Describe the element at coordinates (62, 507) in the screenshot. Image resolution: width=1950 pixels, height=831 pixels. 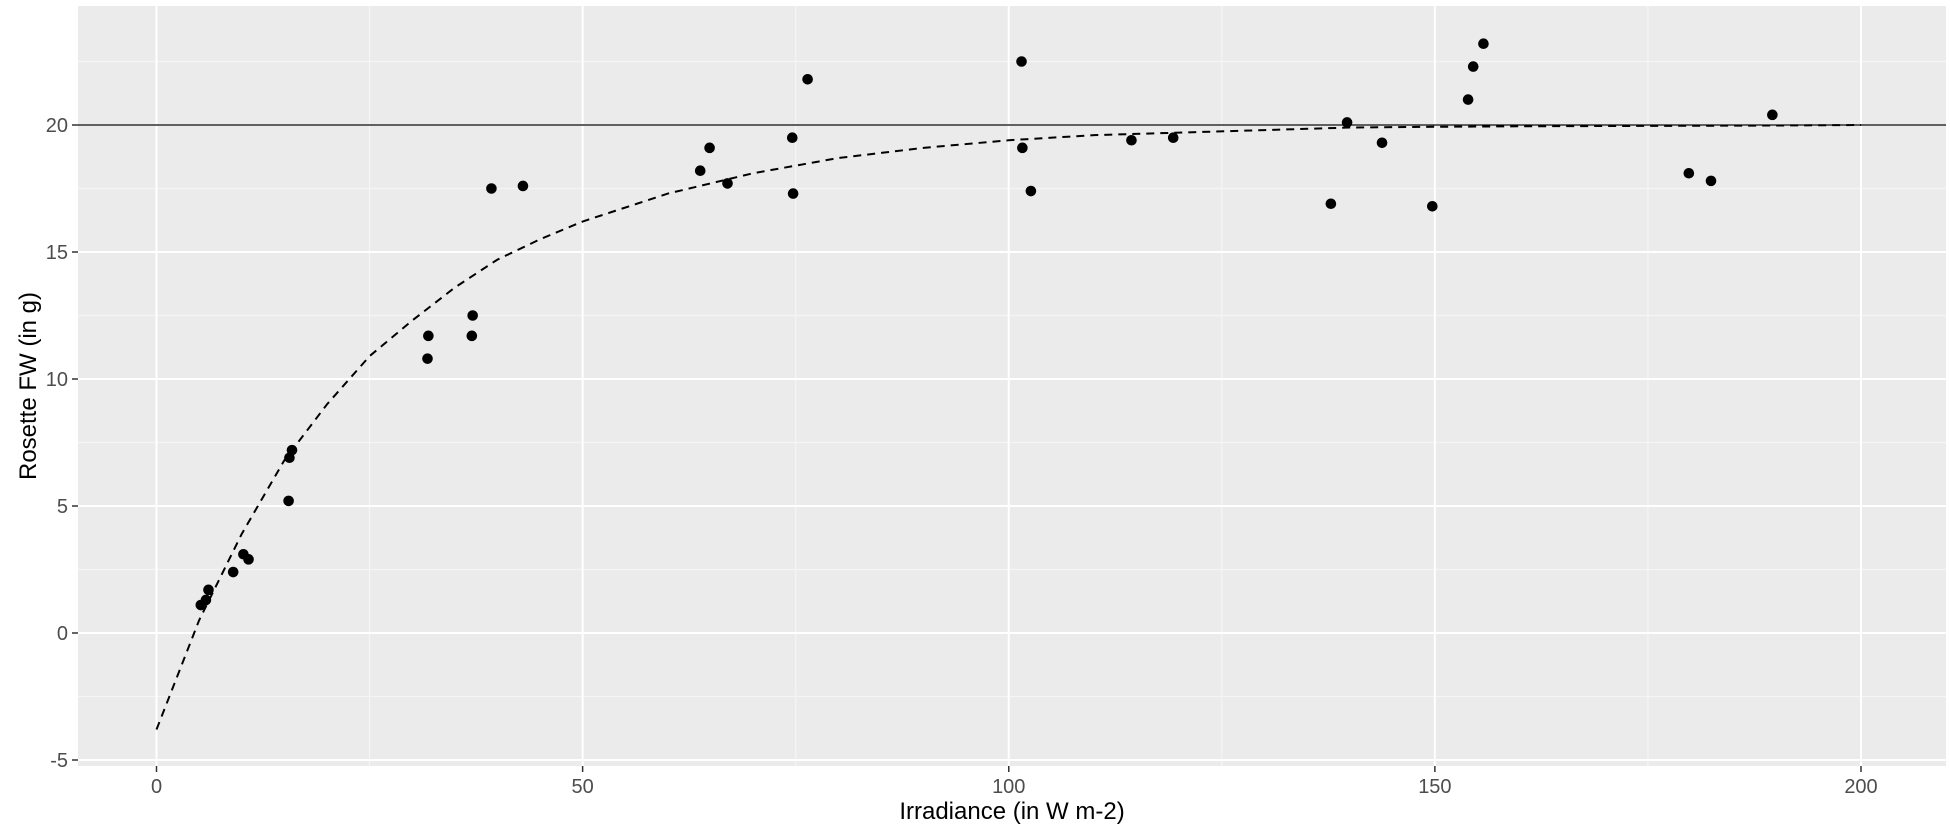
I see `y-tick-label: 5` at that location.